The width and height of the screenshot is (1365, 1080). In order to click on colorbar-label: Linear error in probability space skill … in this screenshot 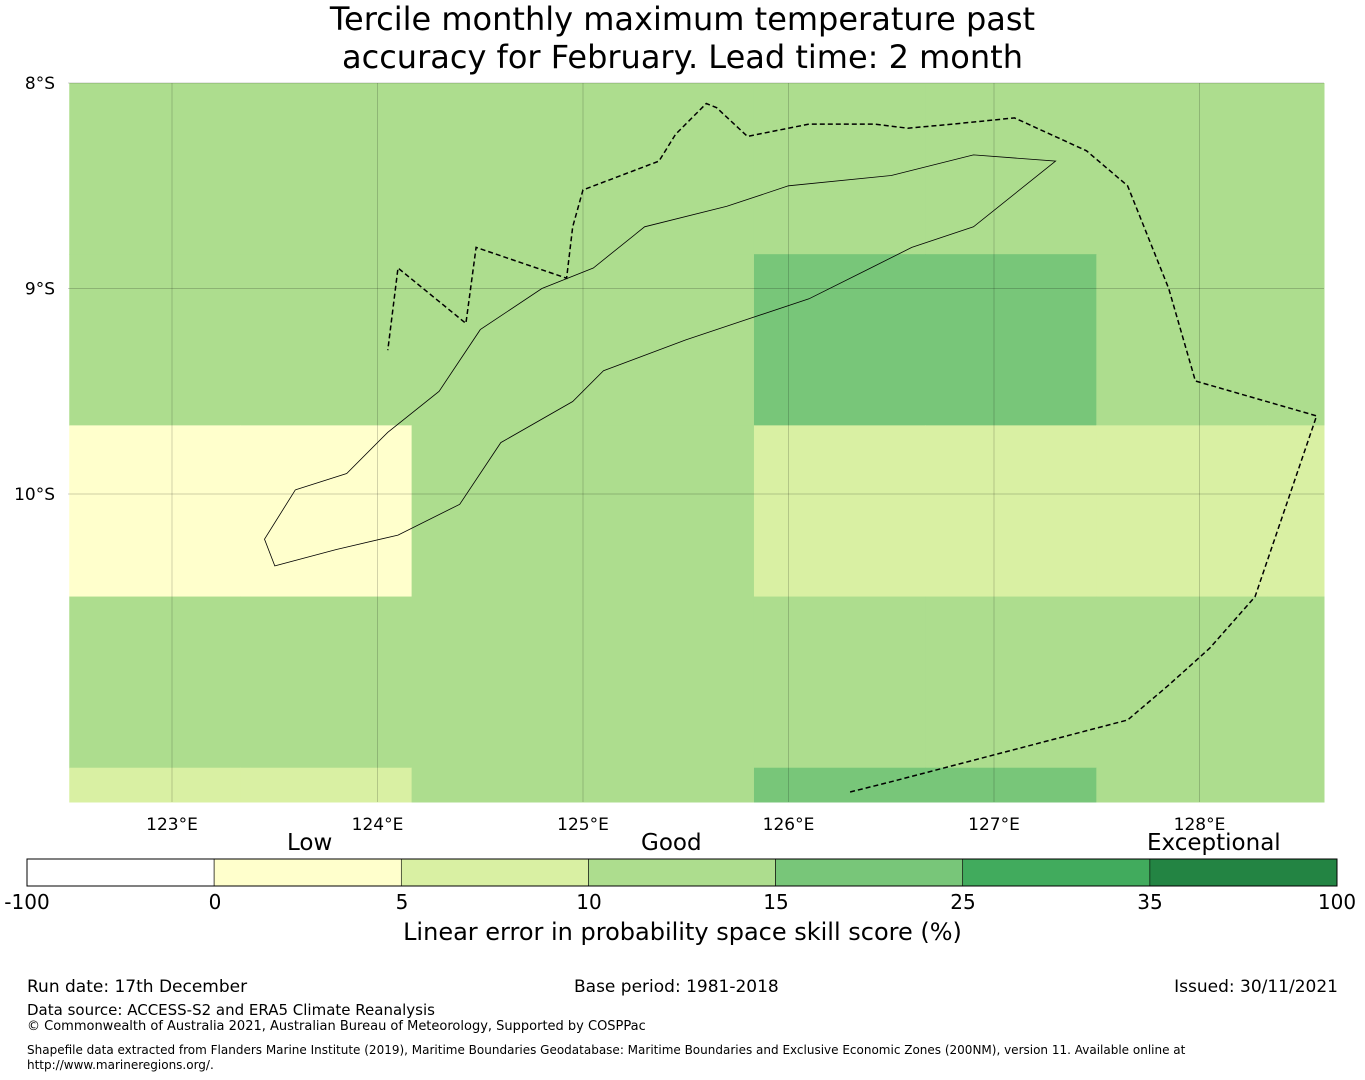, I will do `click(682, 932)`.